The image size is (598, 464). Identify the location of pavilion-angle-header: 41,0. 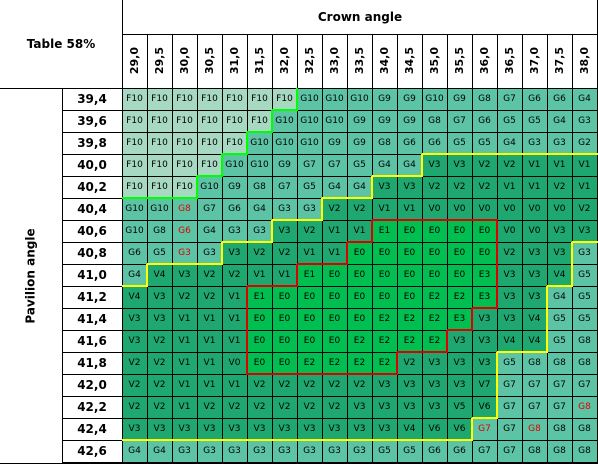
(92, 275).